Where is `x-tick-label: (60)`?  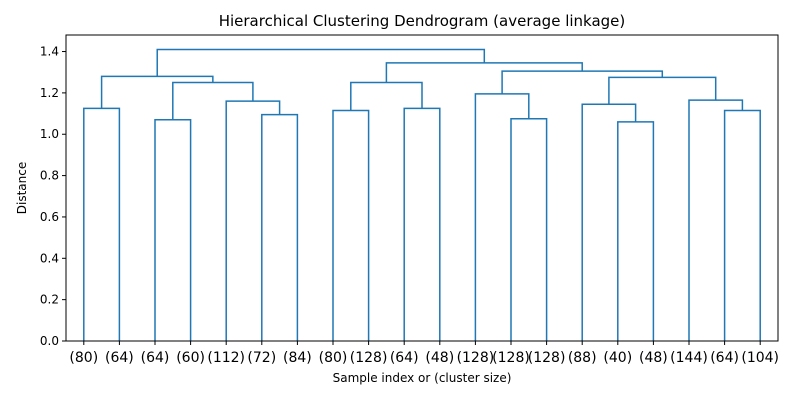 x-tick-label: (60) is located at coordinates (190, 358).